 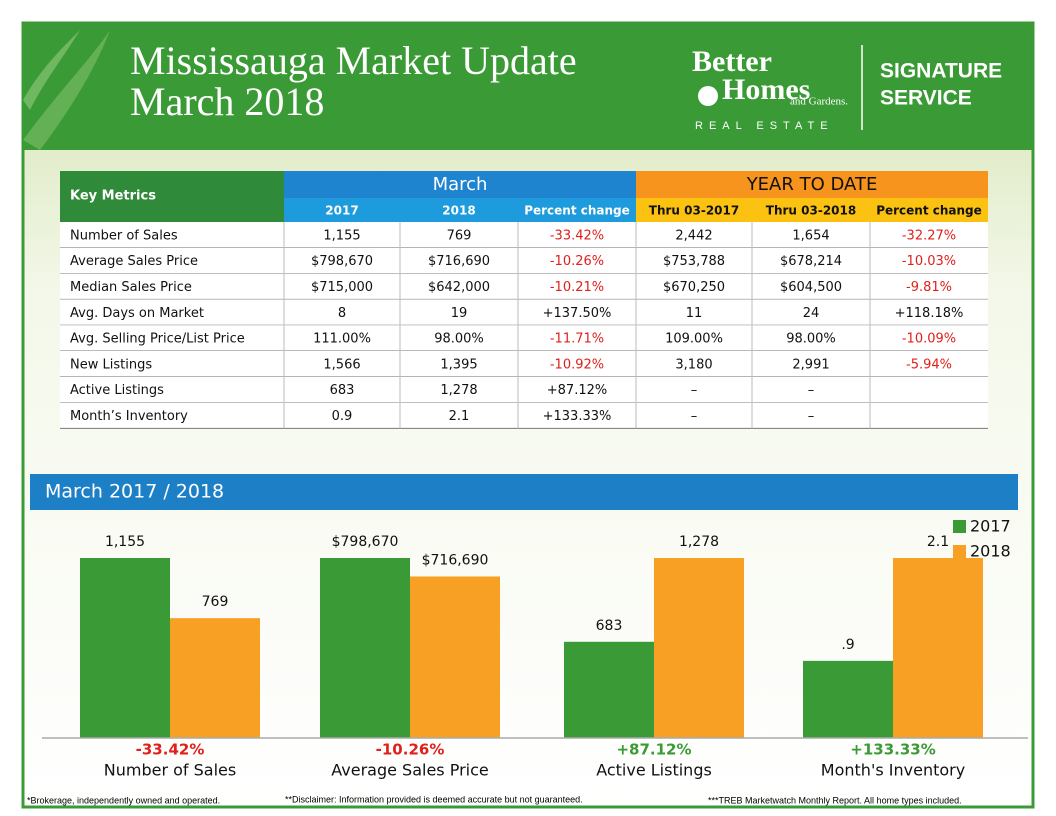 I want to click on header-text: March, so click(x=460, y=184).